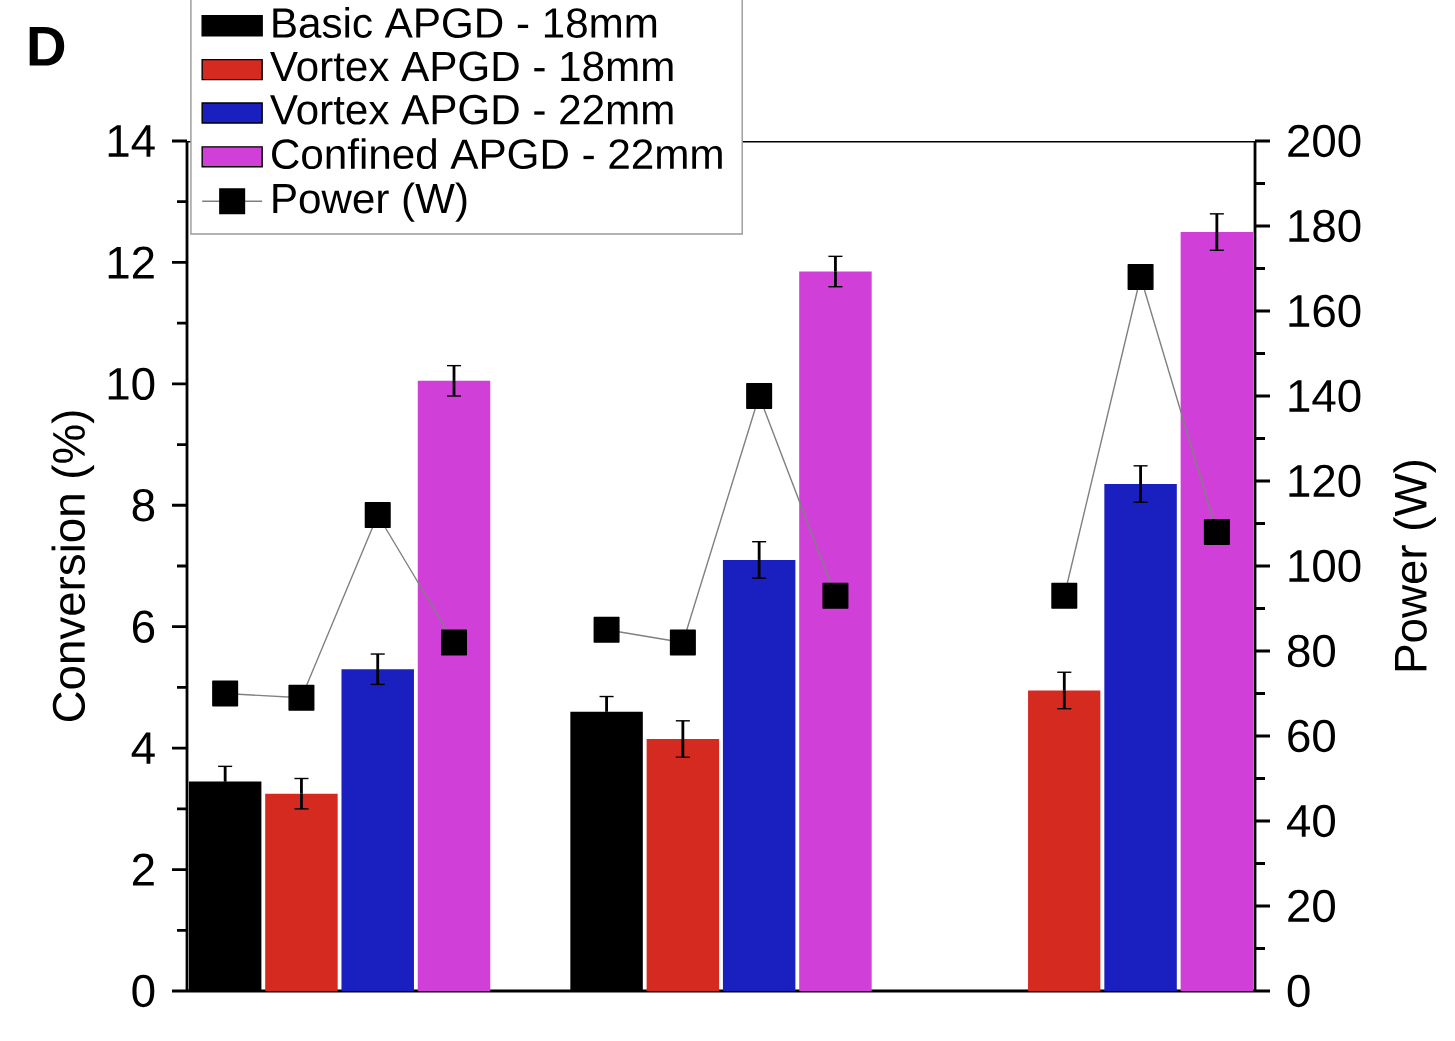 The width and height of the screenshot is (1455, 1041). What do you see at coordinates (1311, 906) in the screenshot?
I see `y2-tick-label: 20` at bounding box center [1311, 906].